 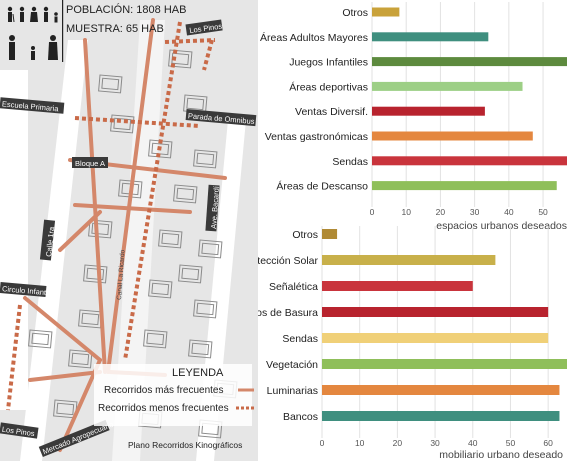 What do you see at coordinates (292, 391) in the screenshot?
I see `c2-category-label: Luminarias` at bounding box center [292, 391].